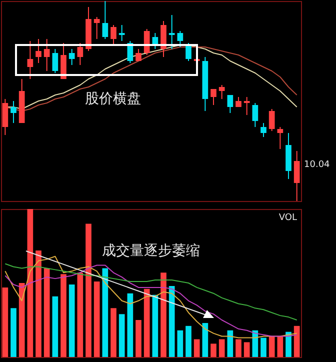  Describe the element at coordinates (151, 251) in the screenshot. I see `annotation: 成交量逐步萎缩` at that location.